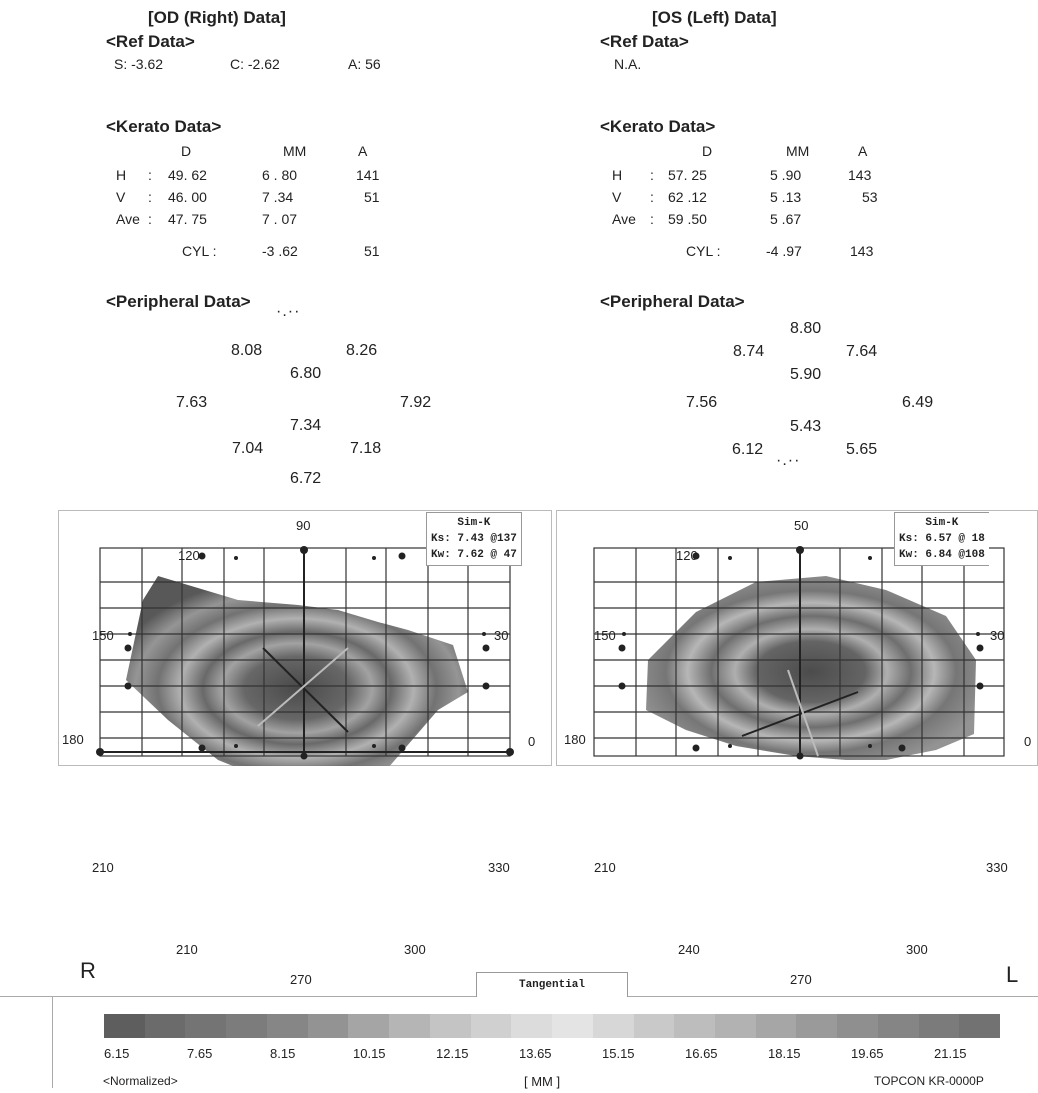 Image resolution: width=1038 pixels, height=1093 pixels. Describe the element at coordinates (88, 970) in the screenshot. I see `od-corner-label: R` at that location.